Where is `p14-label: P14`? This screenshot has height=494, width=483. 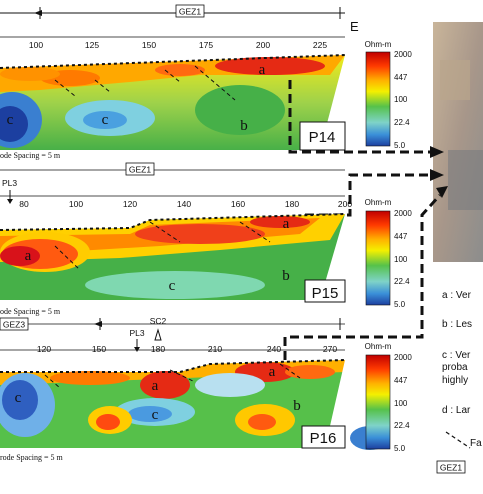 p14-label: P14 is located at coordinates (322, 137).